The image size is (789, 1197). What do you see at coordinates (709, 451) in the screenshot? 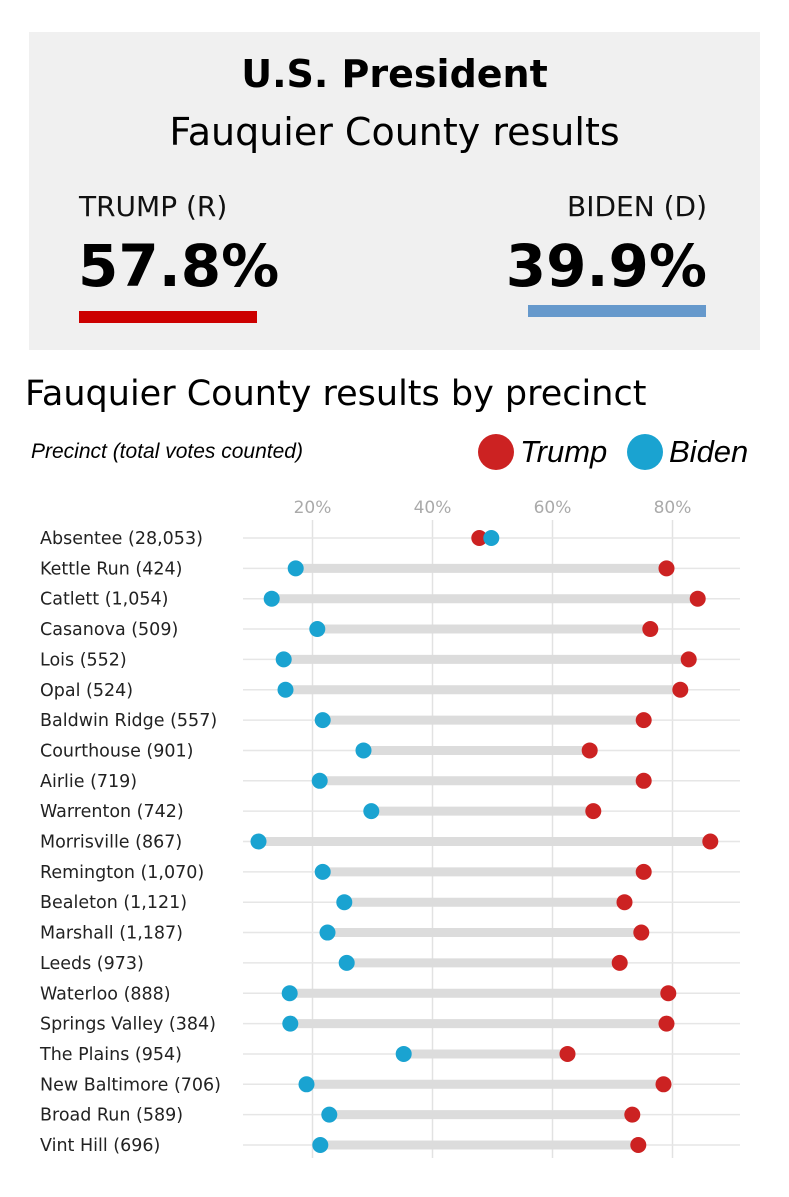
I see `legend-biden-label: Biden` at bounding box center [709, 451].